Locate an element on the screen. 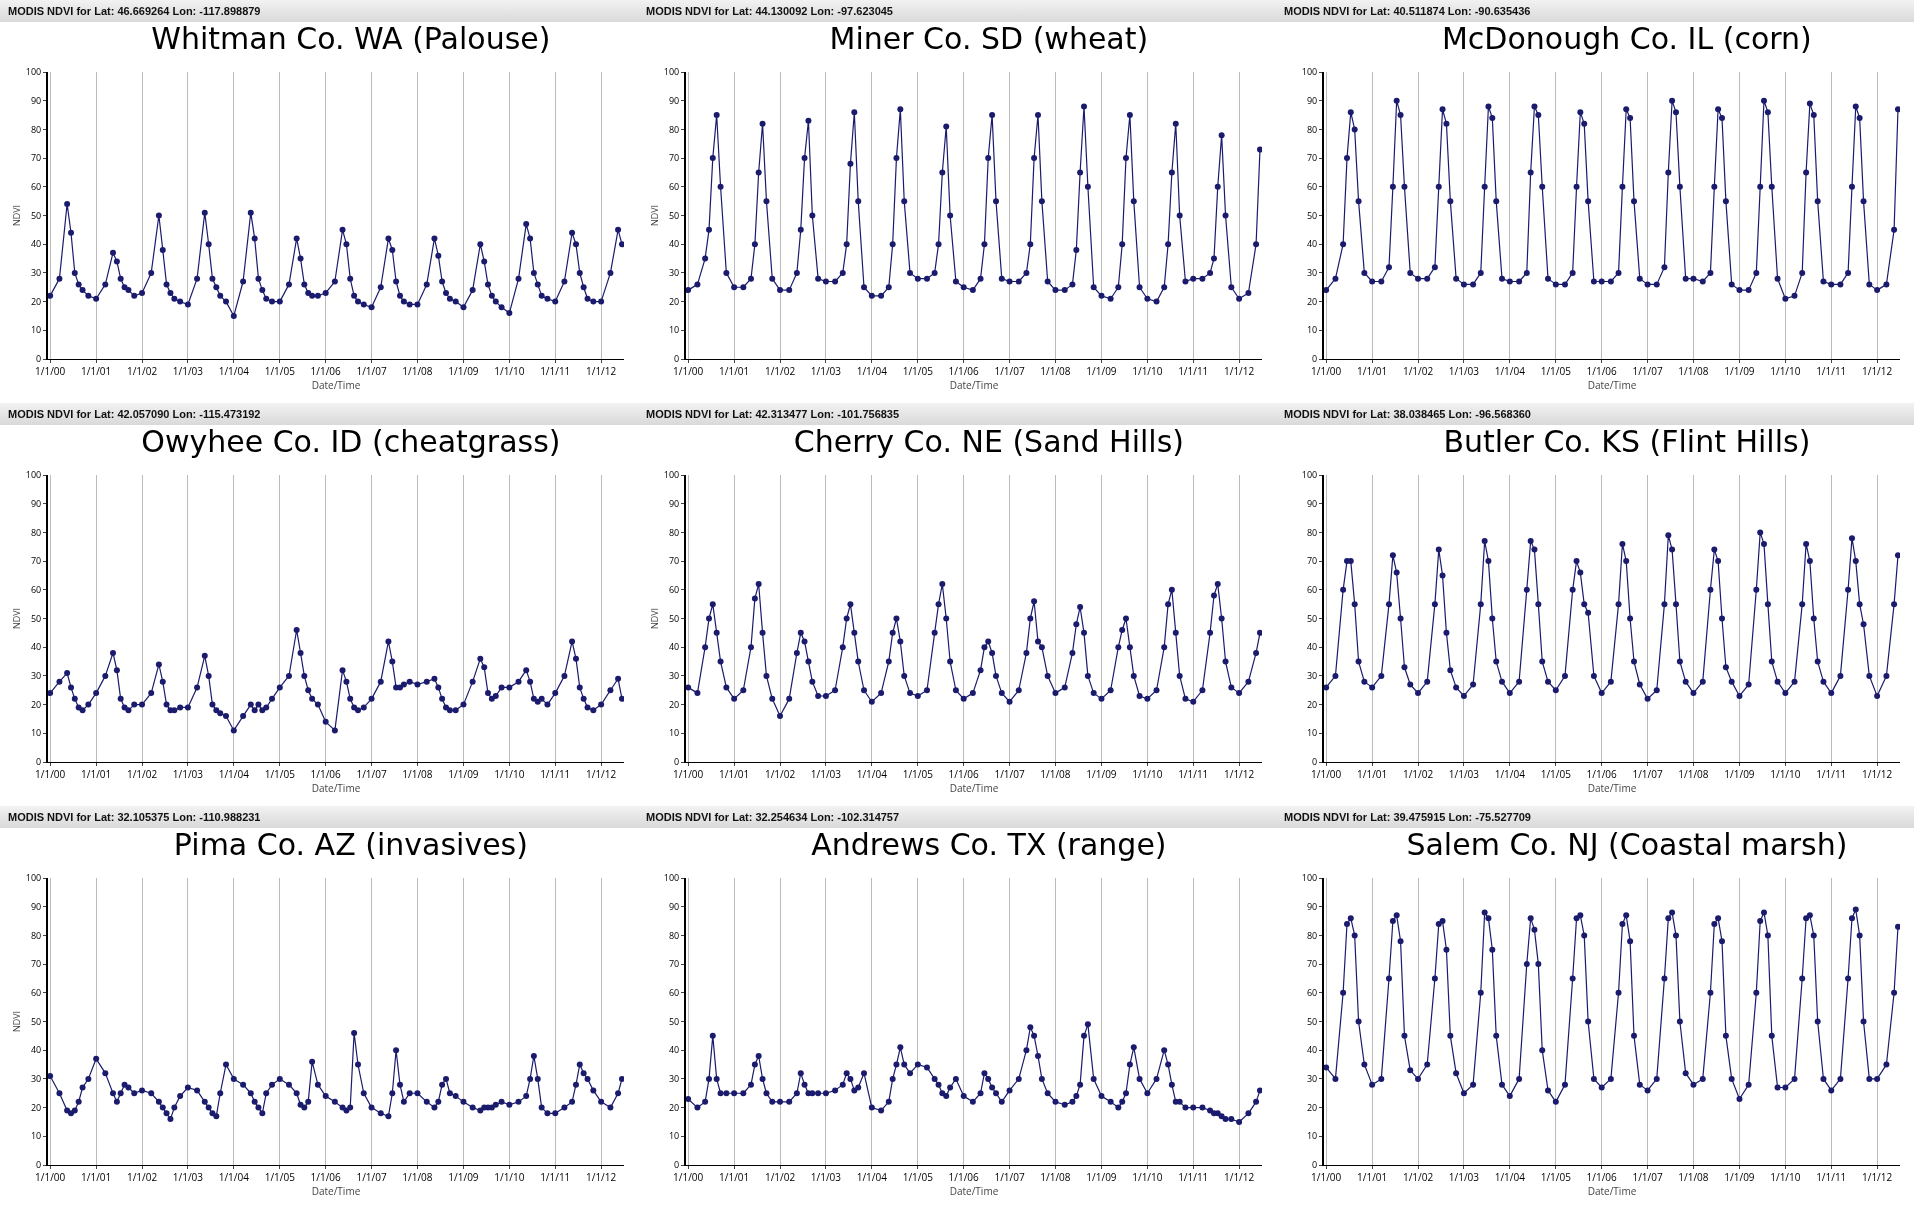 The height and width of the screenshot is (1210, 1915). chart-title: Owyhee Co. ID (cheatgrass) is located at coordinates (351, 441).